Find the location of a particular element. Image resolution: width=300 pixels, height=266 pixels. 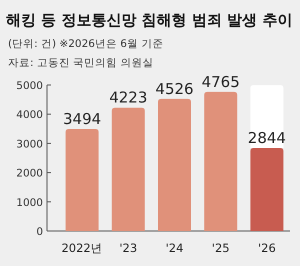

y-tick-label: 4000 is located at coordinates (29, 115).